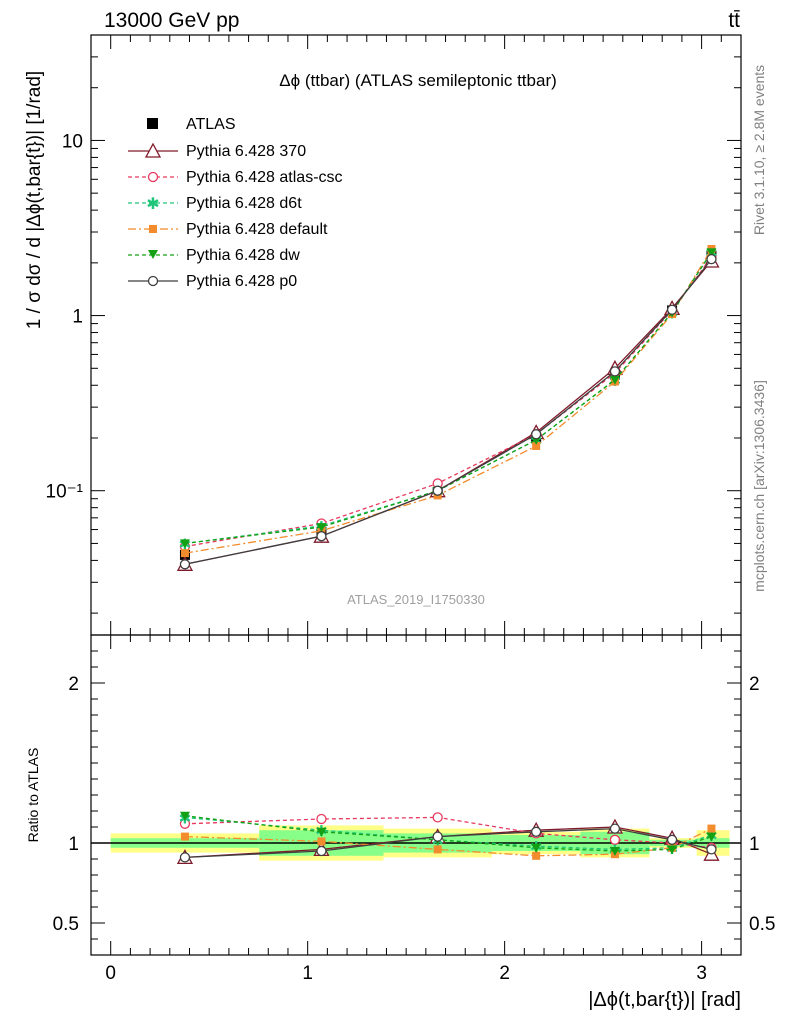 The height and width of the screenshot is (1024, 786). Describe the element at coordinates (246, 151) in the screenshot. I see `legend-label-p370: Pythia 6.428 370` at that location.